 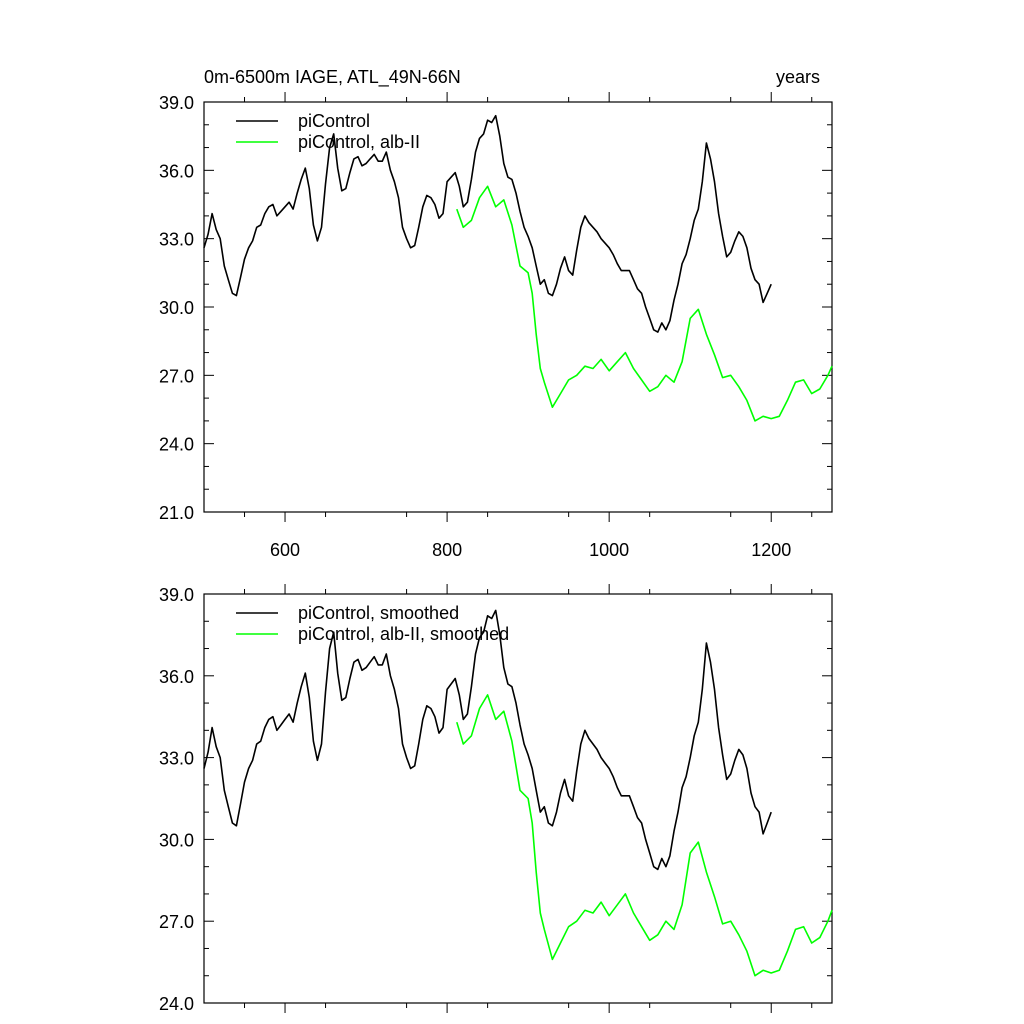 I want to click on chart-title: 0m-6500m IAGE, ATL_49N-66N, so click(x=332, y=77).